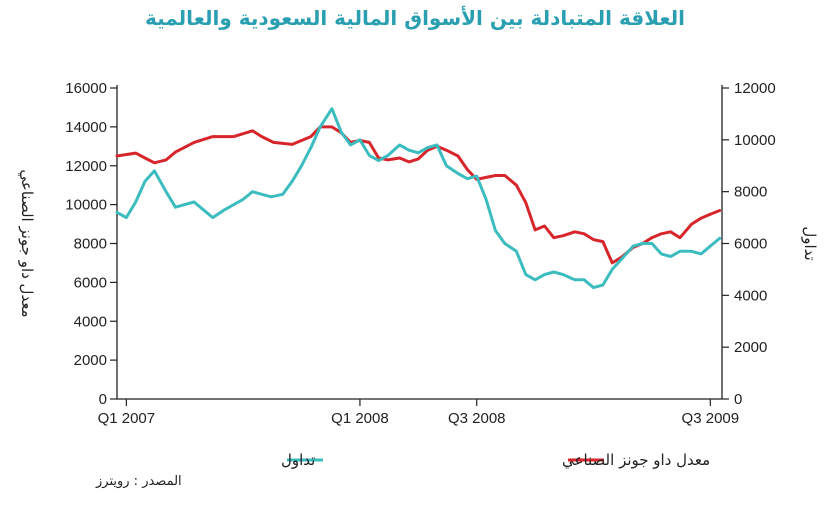  Describe the element at coordinates (26, 243) in the screenshot. I see `y-axis-left-title: معدل داو جونز الصناعي` at that location.